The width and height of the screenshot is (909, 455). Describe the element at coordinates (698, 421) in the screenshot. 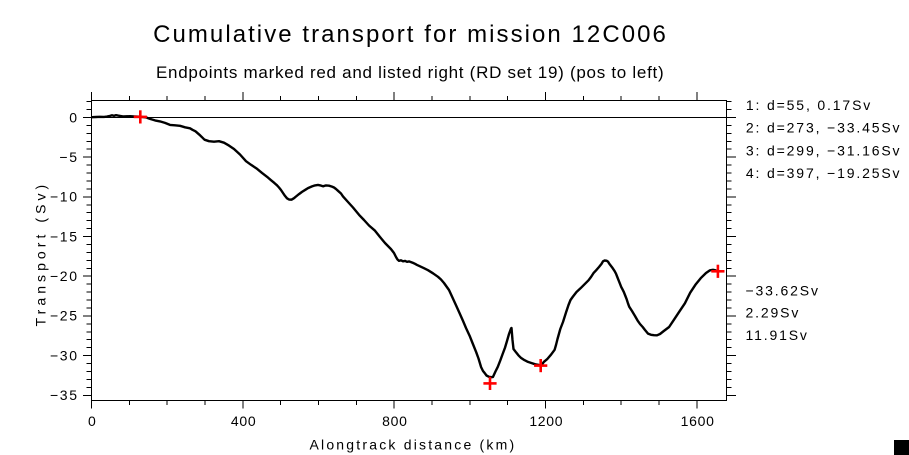

I see `svg-text: 1600` at that location.